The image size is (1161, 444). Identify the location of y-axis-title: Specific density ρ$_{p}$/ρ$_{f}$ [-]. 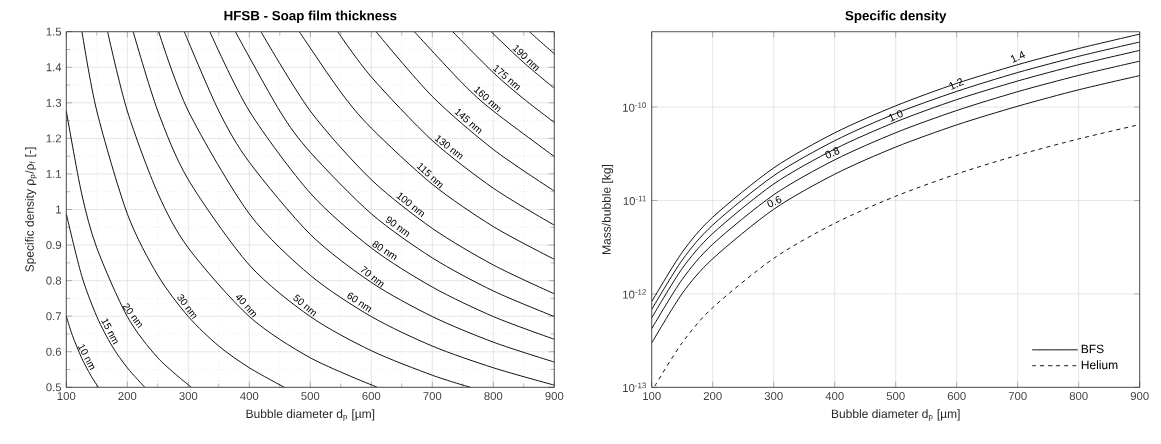
(30, 209).